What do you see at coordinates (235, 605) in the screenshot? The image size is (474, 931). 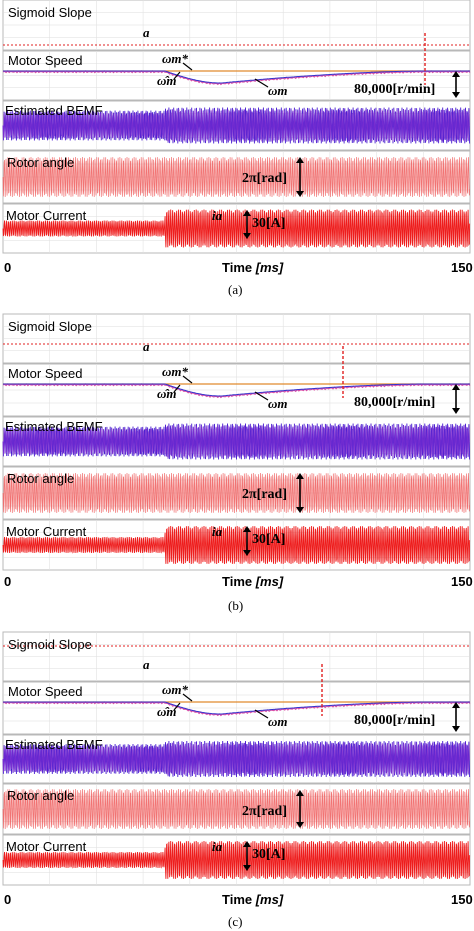 I see `figure-caption: (b)` at bounding box center [235, 605].